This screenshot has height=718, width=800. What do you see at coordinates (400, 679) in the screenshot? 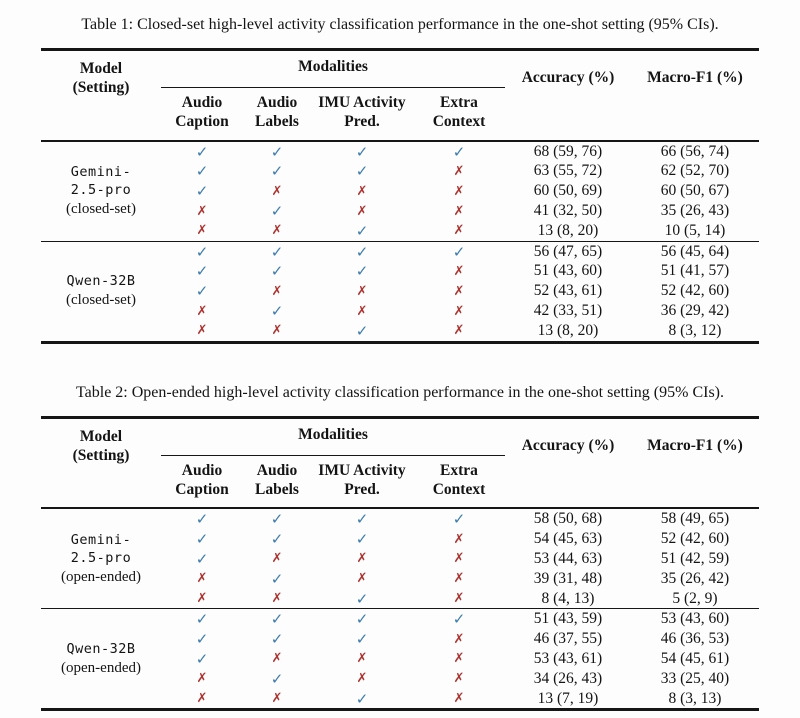
I see `table-row: ✗ ✓ ✗ ✗ 34 (26, 43) 33 (25, 40)` at bounding box center [400, 679].